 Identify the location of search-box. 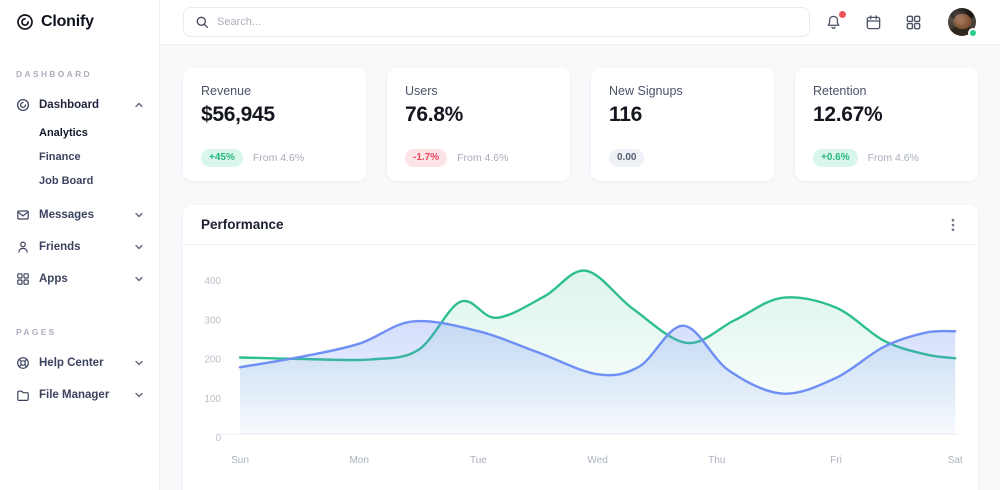
(496, 22).